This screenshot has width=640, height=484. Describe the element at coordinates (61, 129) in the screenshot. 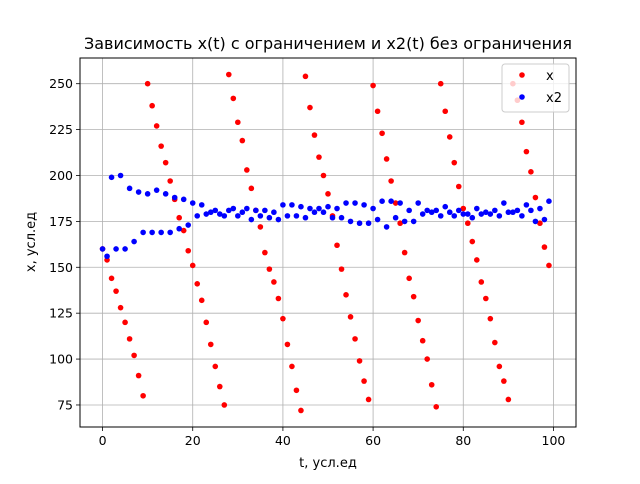

I see `y-tick-label: 225` at that location.